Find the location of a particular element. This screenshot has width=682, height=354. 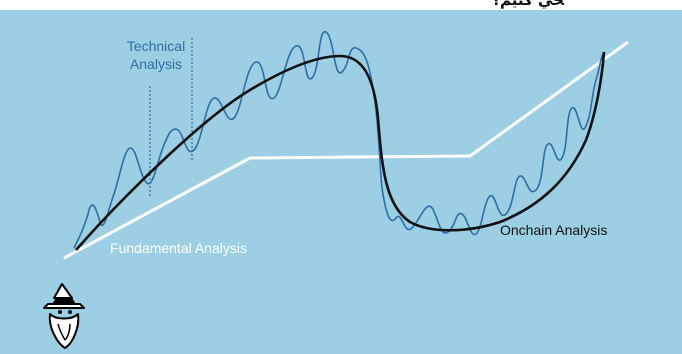

technical-label-line2: Analysis is located at coordinates (156, 64).